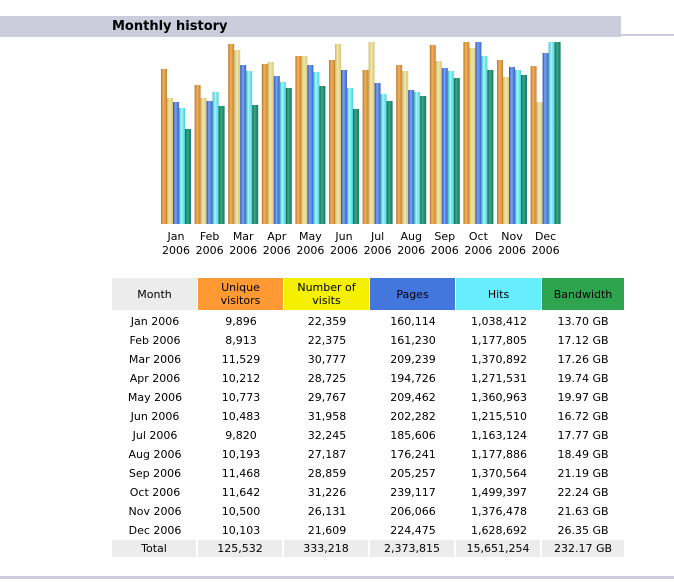  What do you see at coordinates (413, 473) in the screenshot?
I see `cell-pages: 205,257` at bounding box center [413, 473].